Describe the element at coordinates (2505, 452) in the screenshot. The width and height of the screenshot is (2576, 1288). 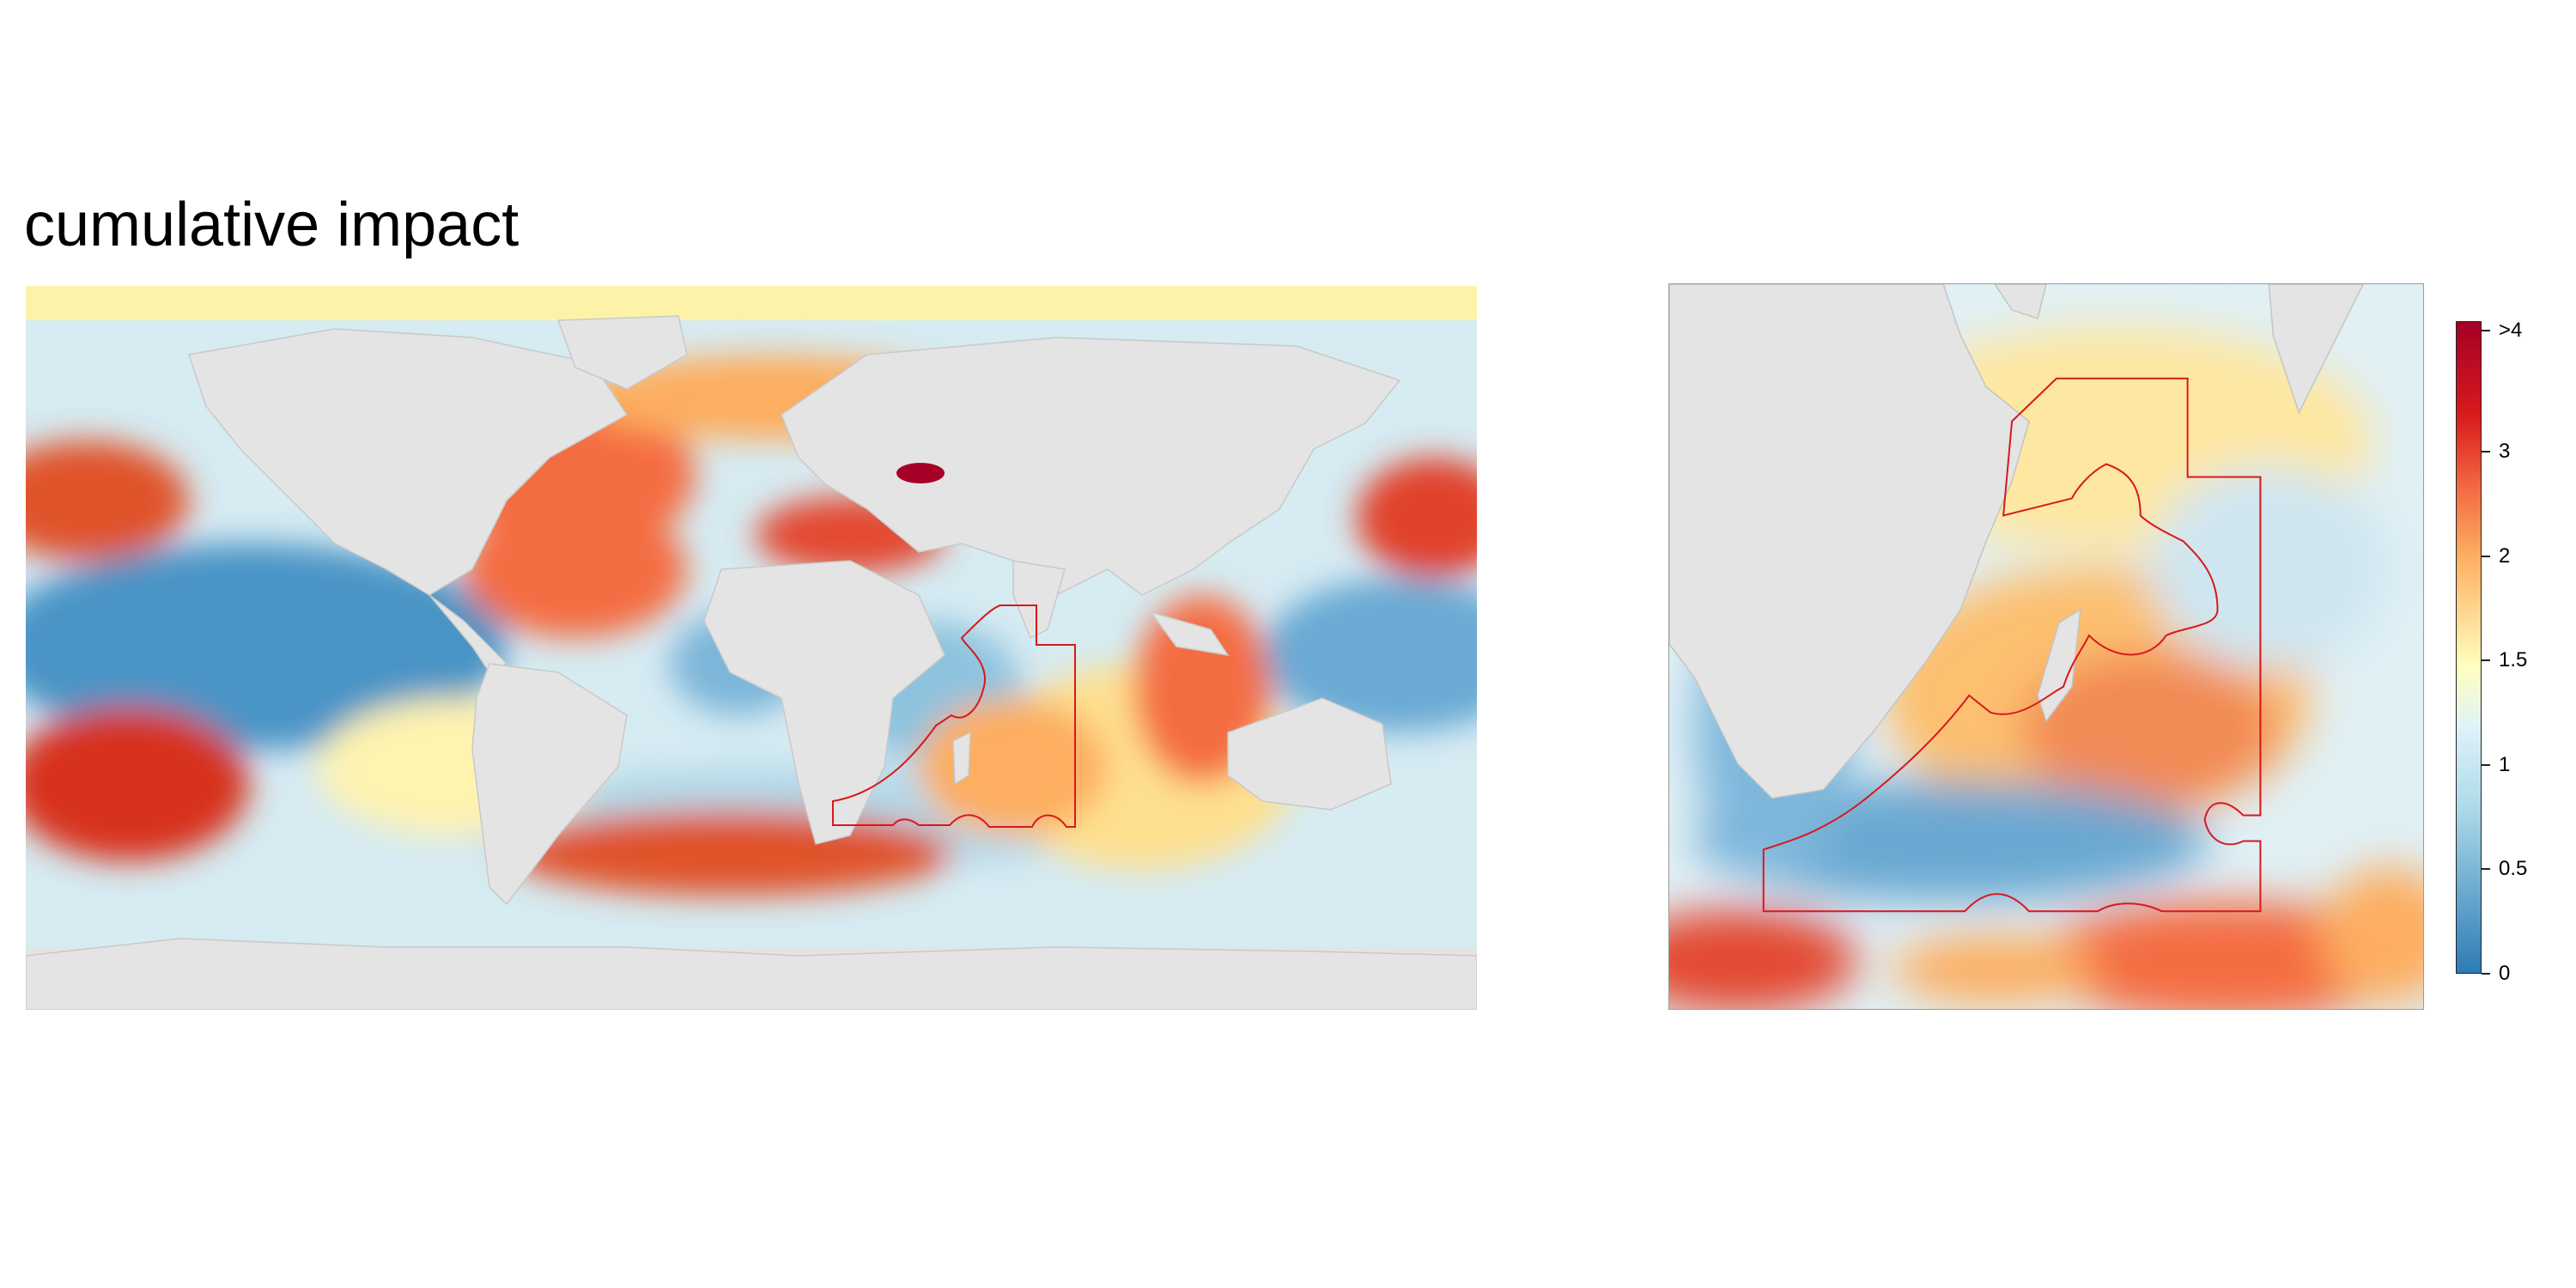
I see `colorbar-label: 3` at that location.